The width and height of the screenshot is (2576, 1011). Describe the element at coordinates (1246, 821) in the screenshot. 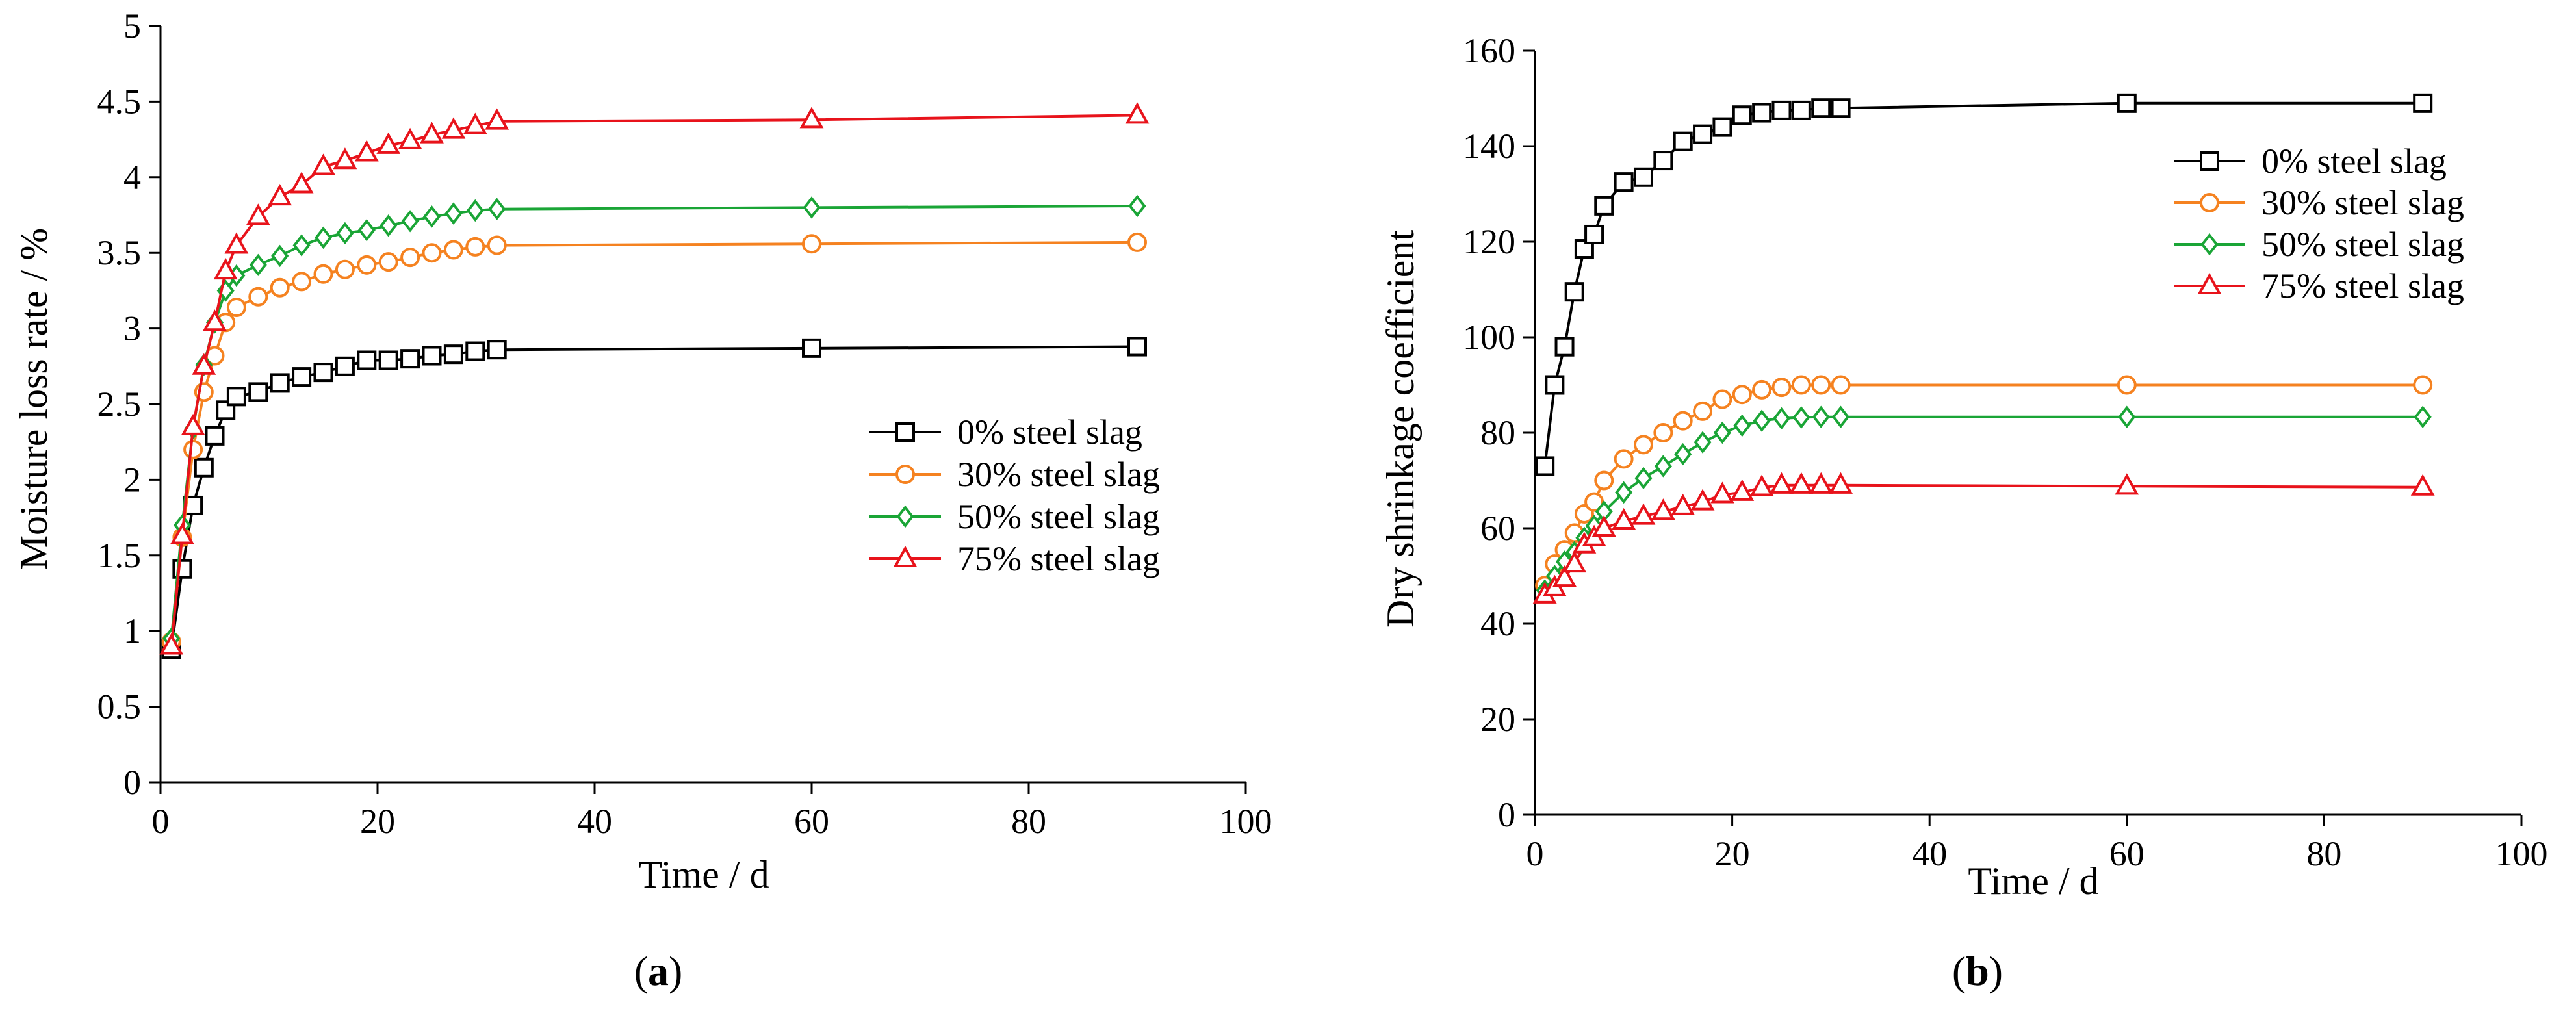

I see `x-tick-label: 100` at that location.